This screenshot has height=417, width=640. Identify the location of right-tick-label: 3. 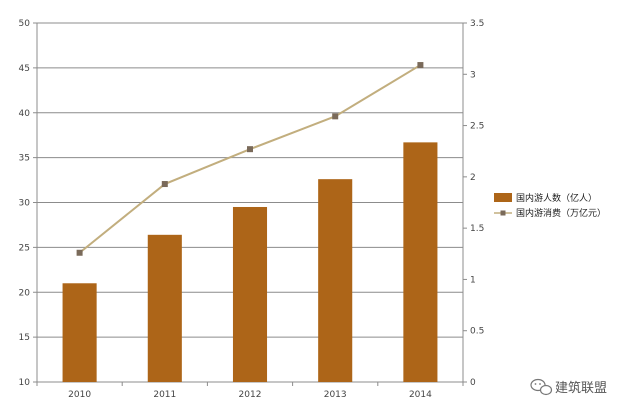
(473, 75).